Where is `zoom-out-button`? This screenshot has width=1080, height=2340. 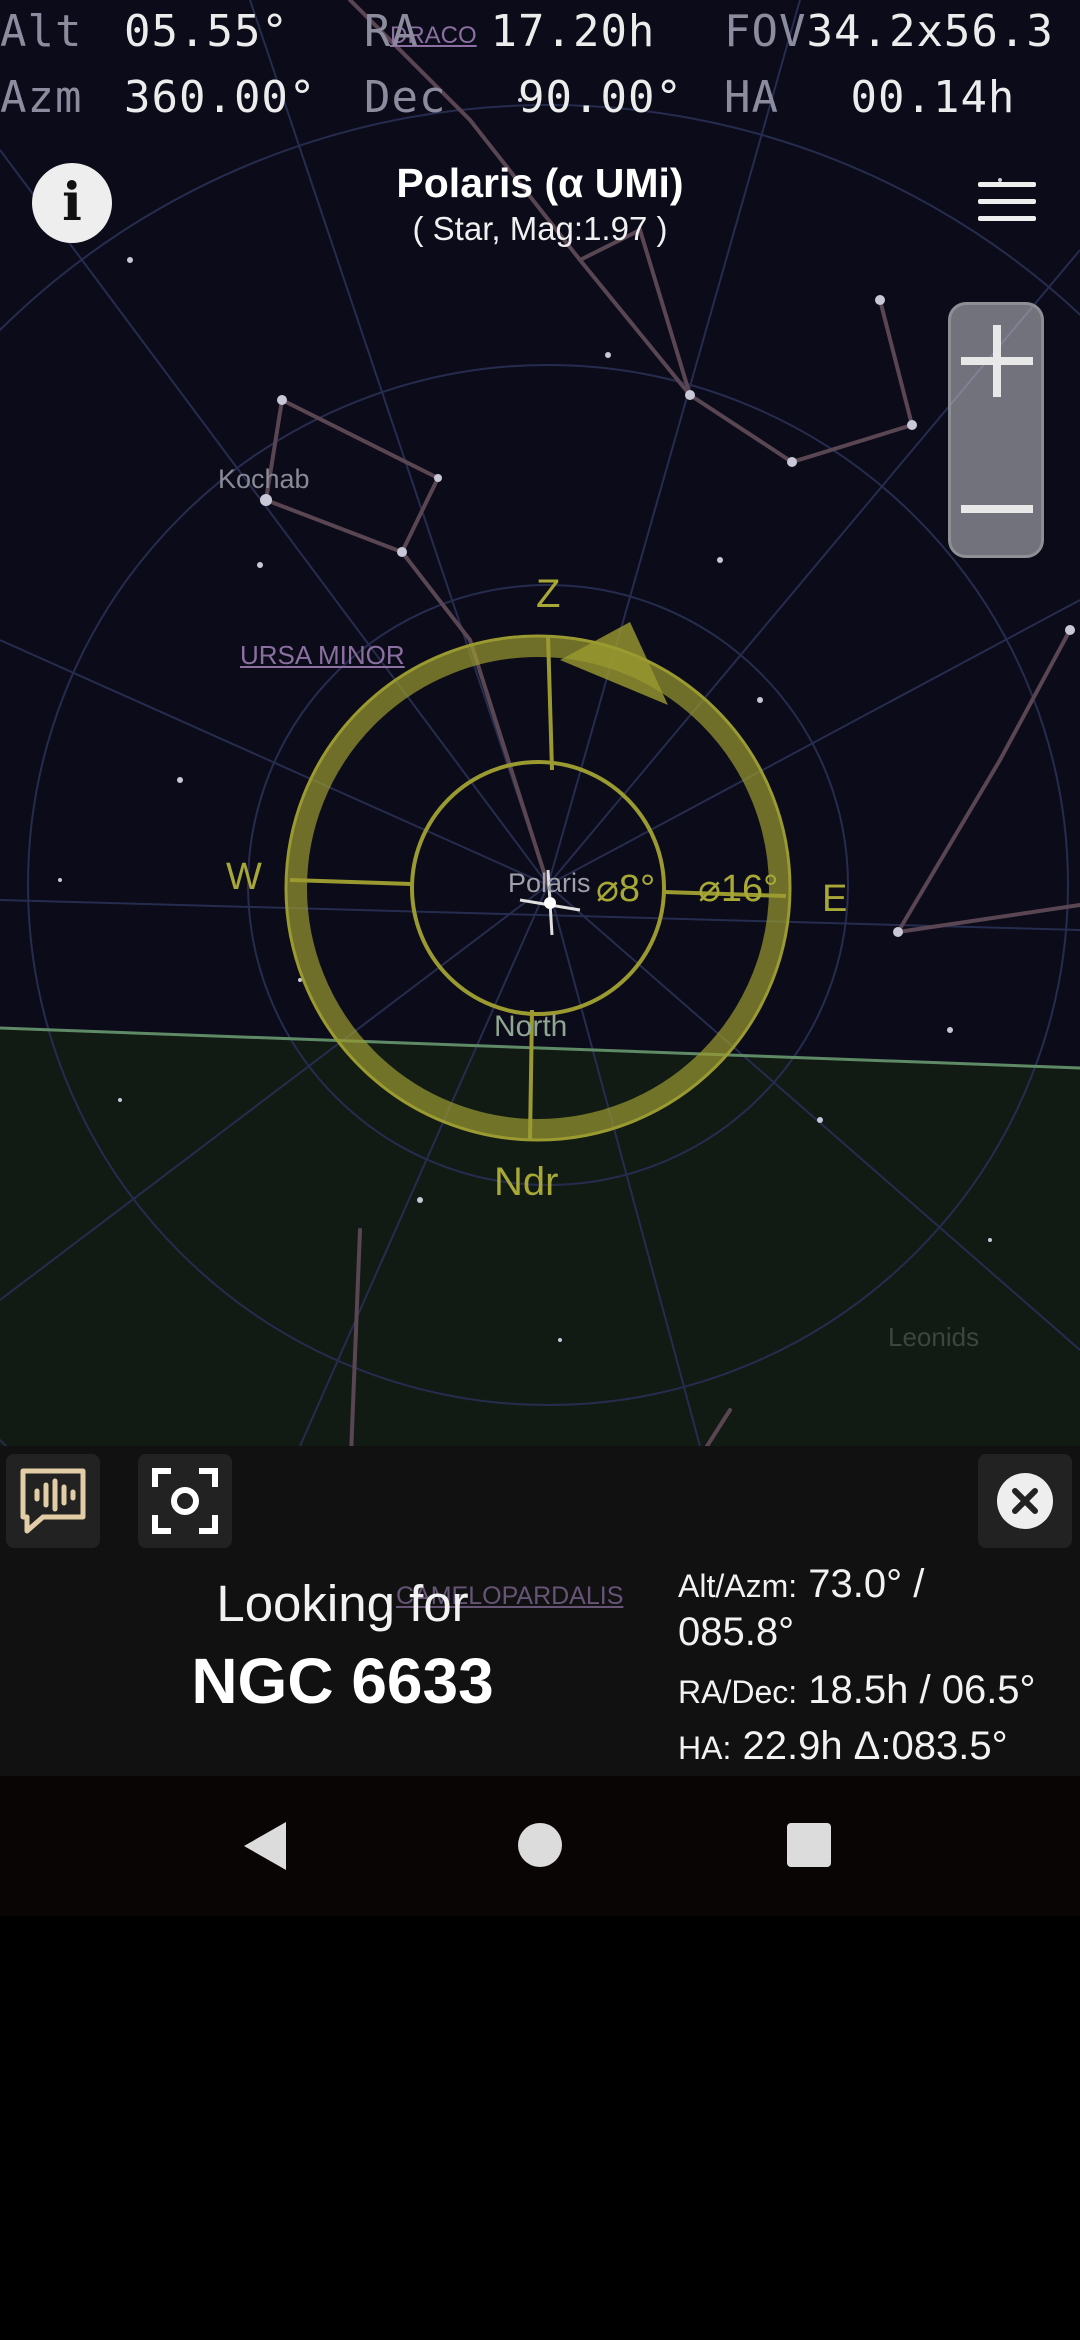 zoom-out-button is located at coordinates (997, 509).